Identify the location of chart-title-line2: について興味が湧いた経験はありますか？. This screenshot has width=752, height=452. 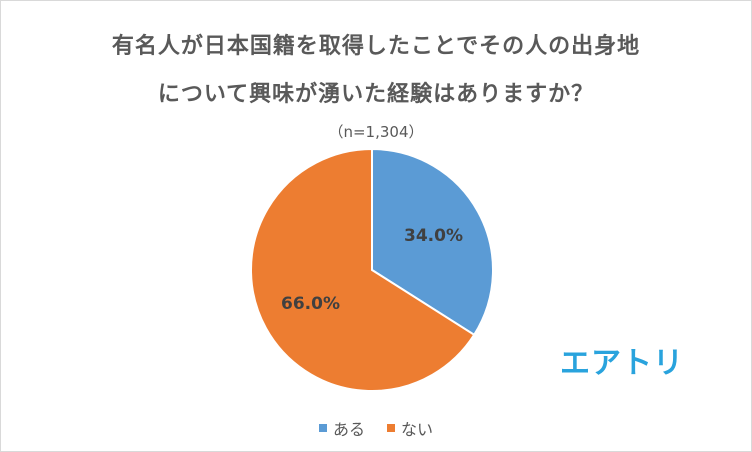
(376, 94).